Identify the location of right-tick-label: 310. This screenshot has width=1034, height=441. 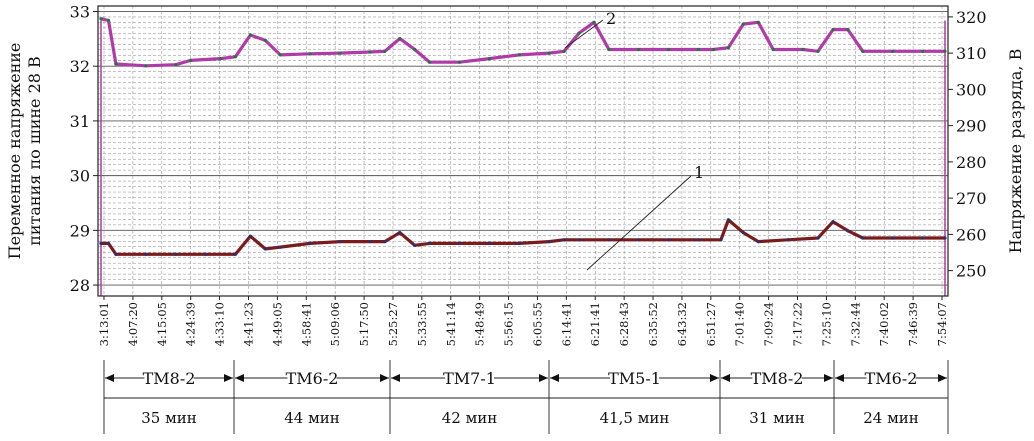
(971, 53).